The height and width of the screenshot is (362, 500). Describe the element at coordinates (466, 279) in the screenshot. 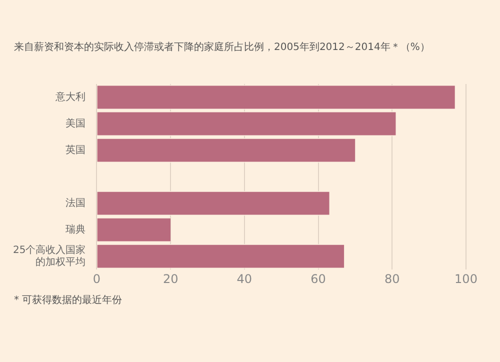

I see `x-tick-label: 100` at that location.